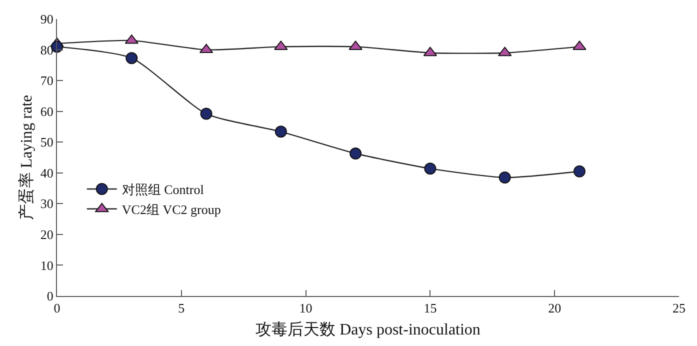  Describe the element at coordinates (555, 308) in the screenshot. I see `x-tick-label: 20` at that location.